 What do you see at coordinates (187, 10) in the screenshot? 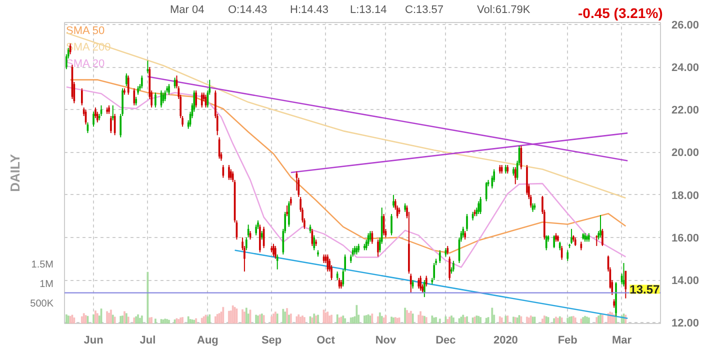
I see `text: Mar 04` at bounding box center [187, 10].